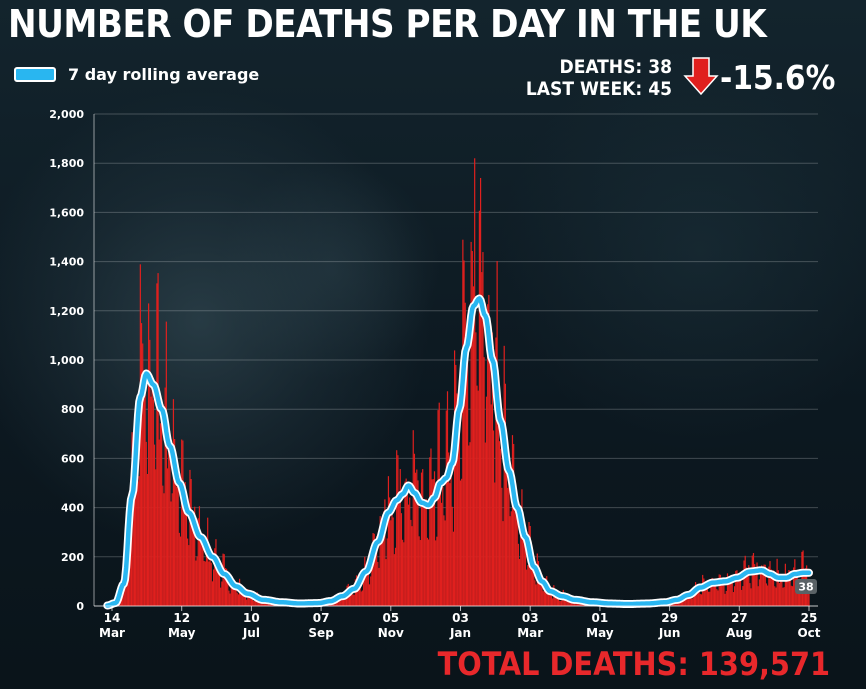 The width and height of the screenshot is (866, 689). Describe the element at coordinates (598, 89) in the screenshot. I see `deaths-last-week: LAST WEEK: 45` at that location.